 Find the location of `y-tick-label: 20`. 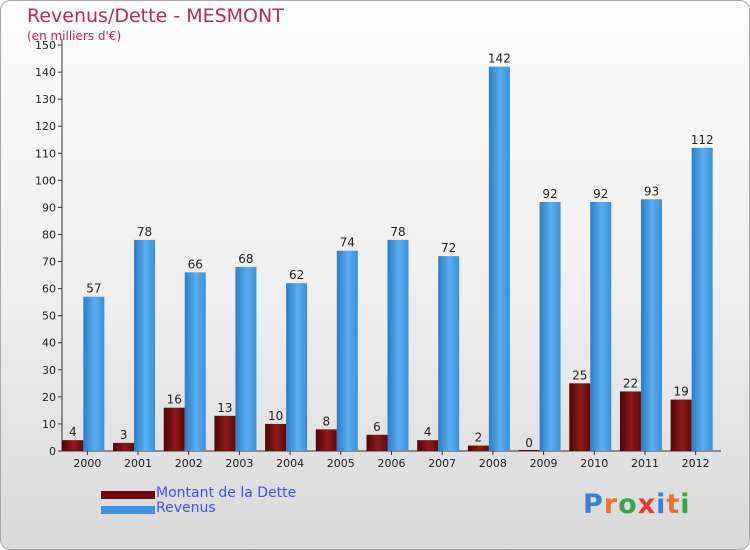

y-tick-label: 20 is located at coordinates (49, 397).